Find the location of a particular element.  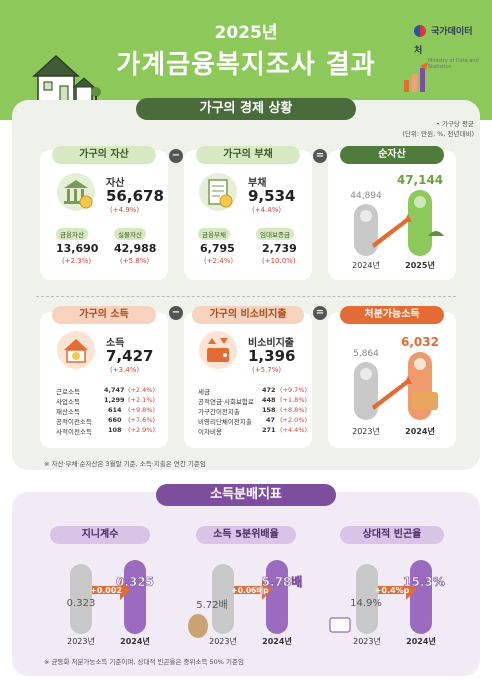

org-logo: 국가데이터처 Ministry of Data and Statistics is located at coordinates (447, 45).